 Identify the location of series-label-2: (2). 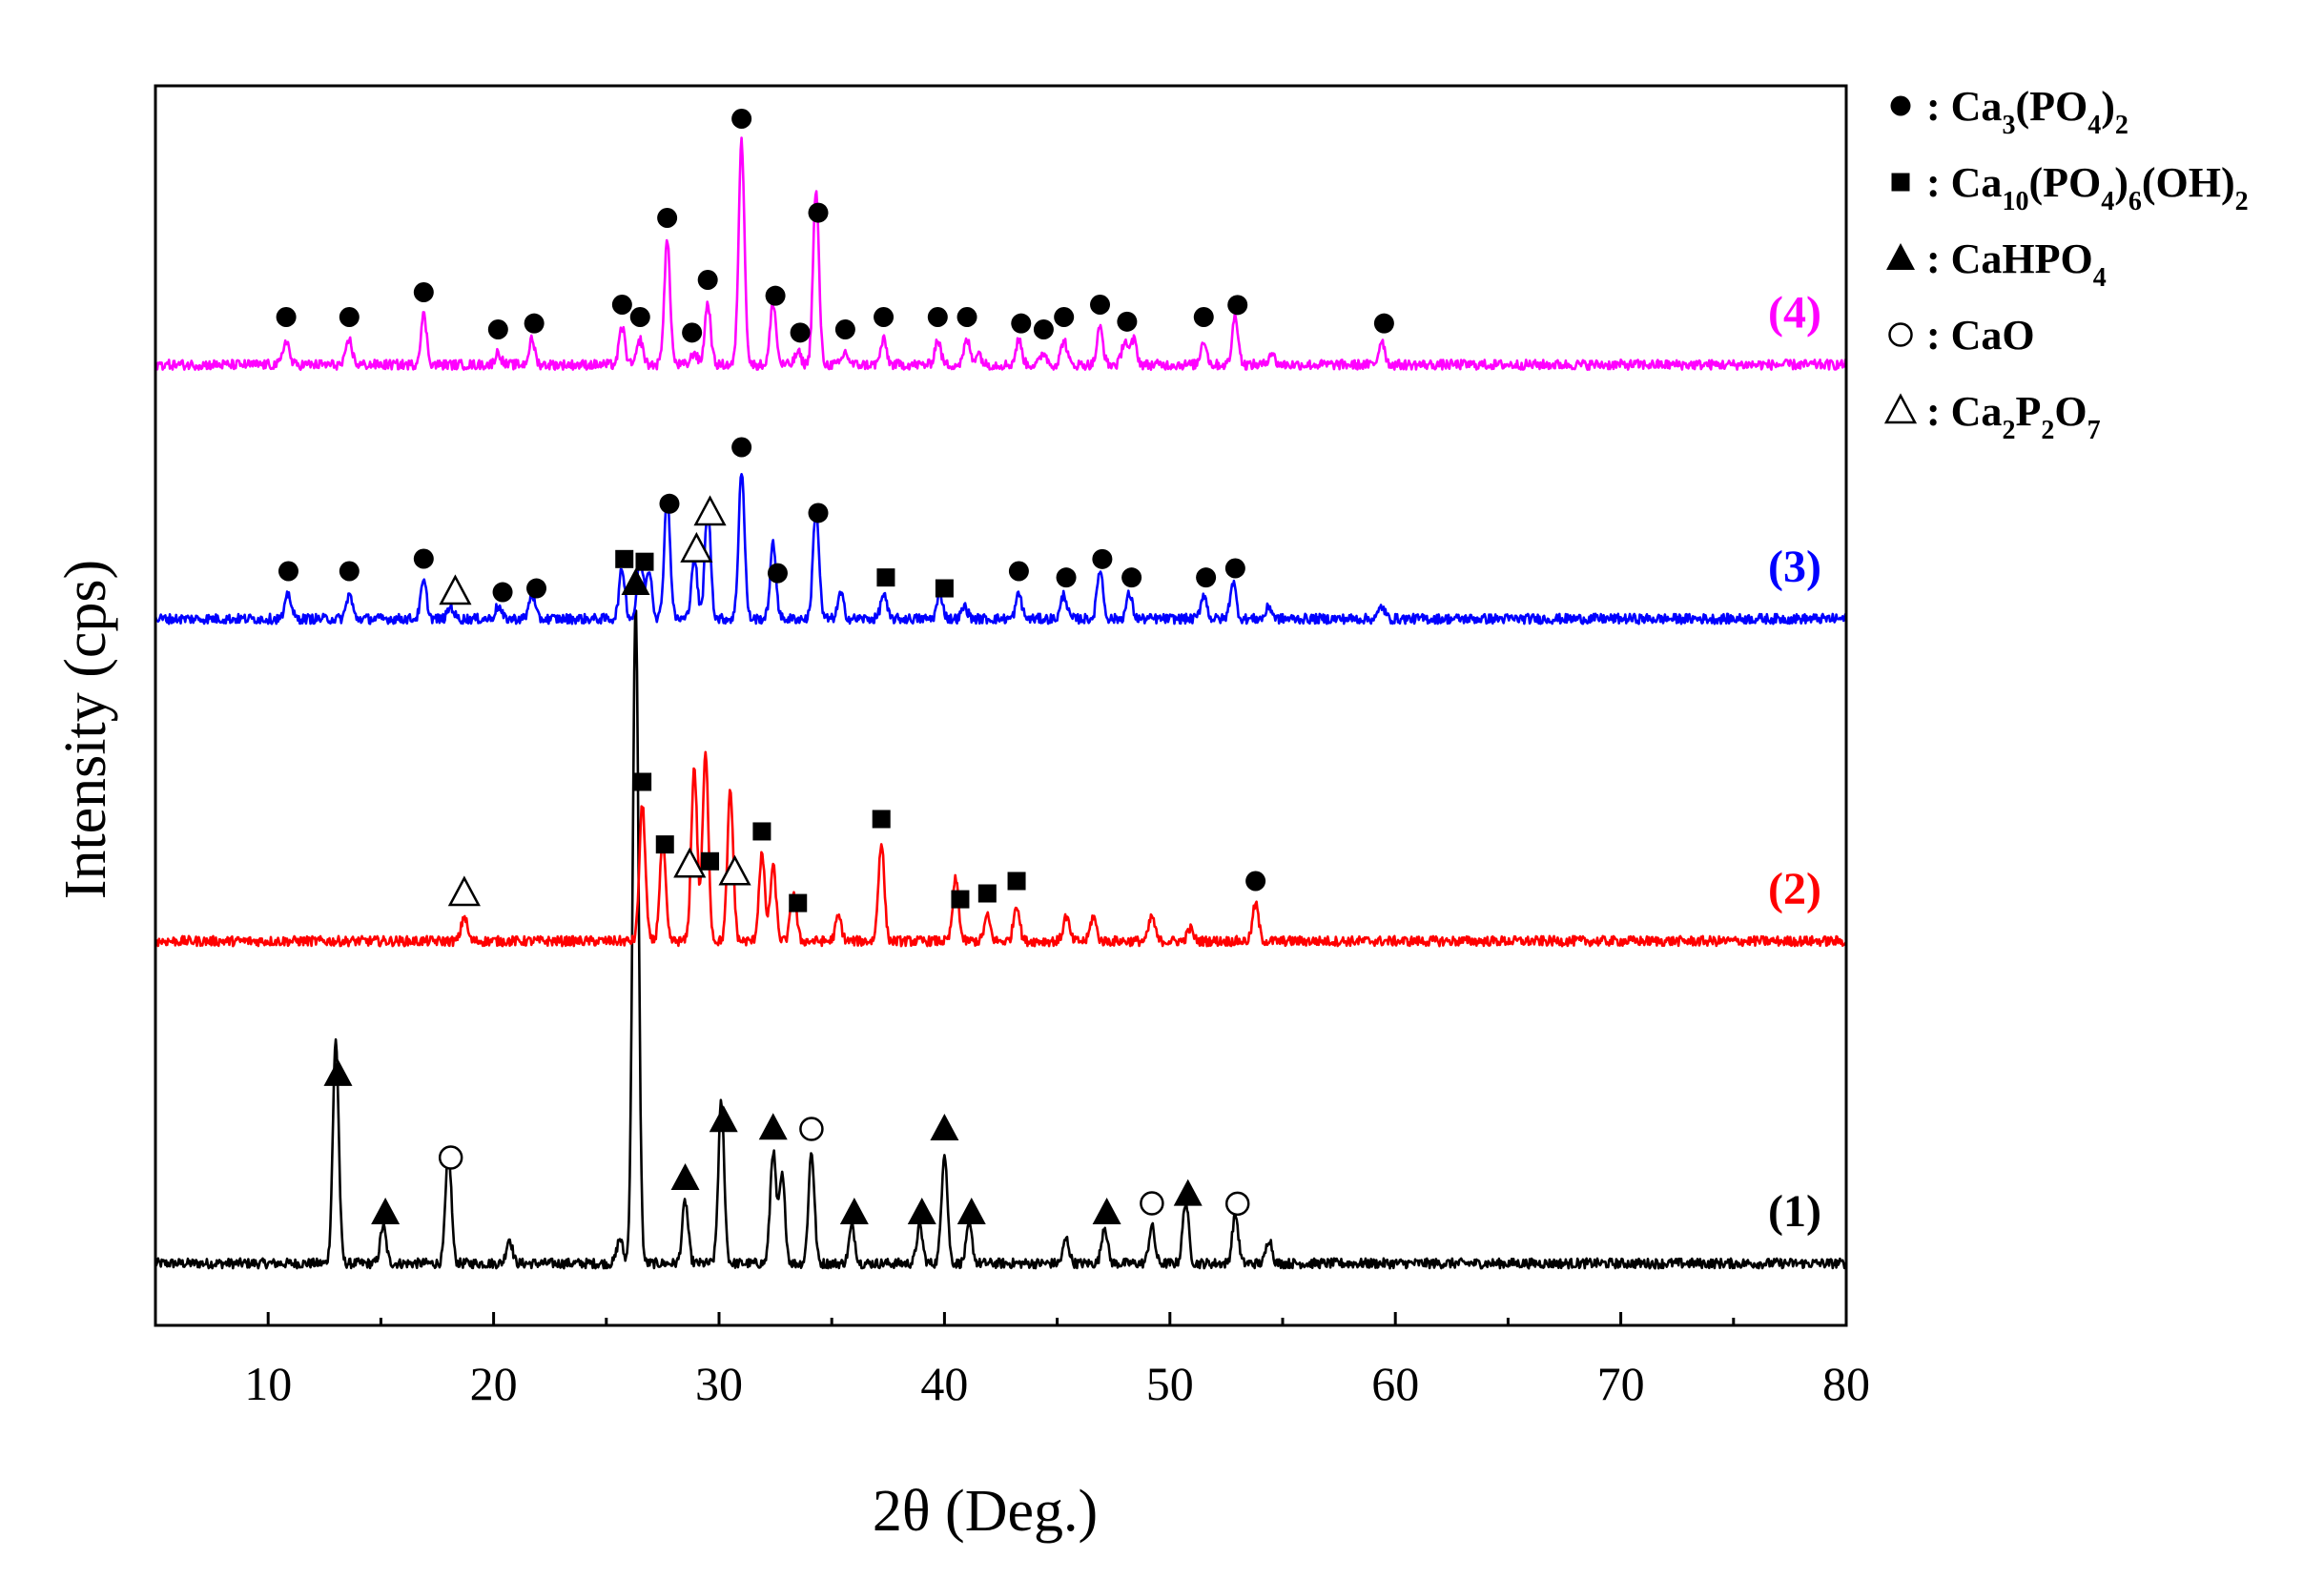
(1794, 889).